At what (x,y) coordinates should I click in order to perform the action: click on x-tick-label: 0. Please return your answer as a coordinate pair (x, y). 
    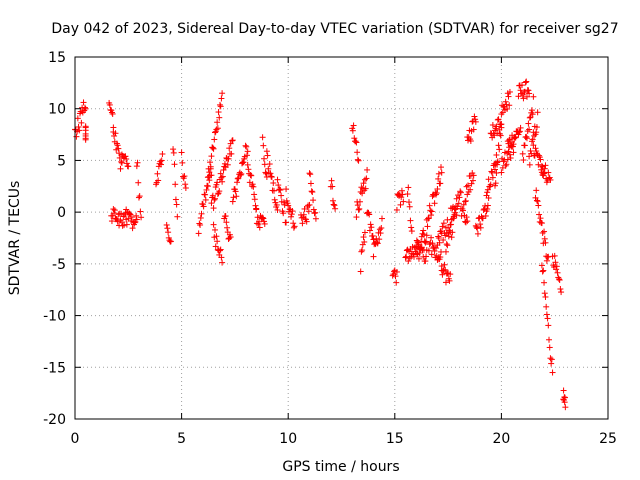
    Looking at the image, I should click on (75, 439).